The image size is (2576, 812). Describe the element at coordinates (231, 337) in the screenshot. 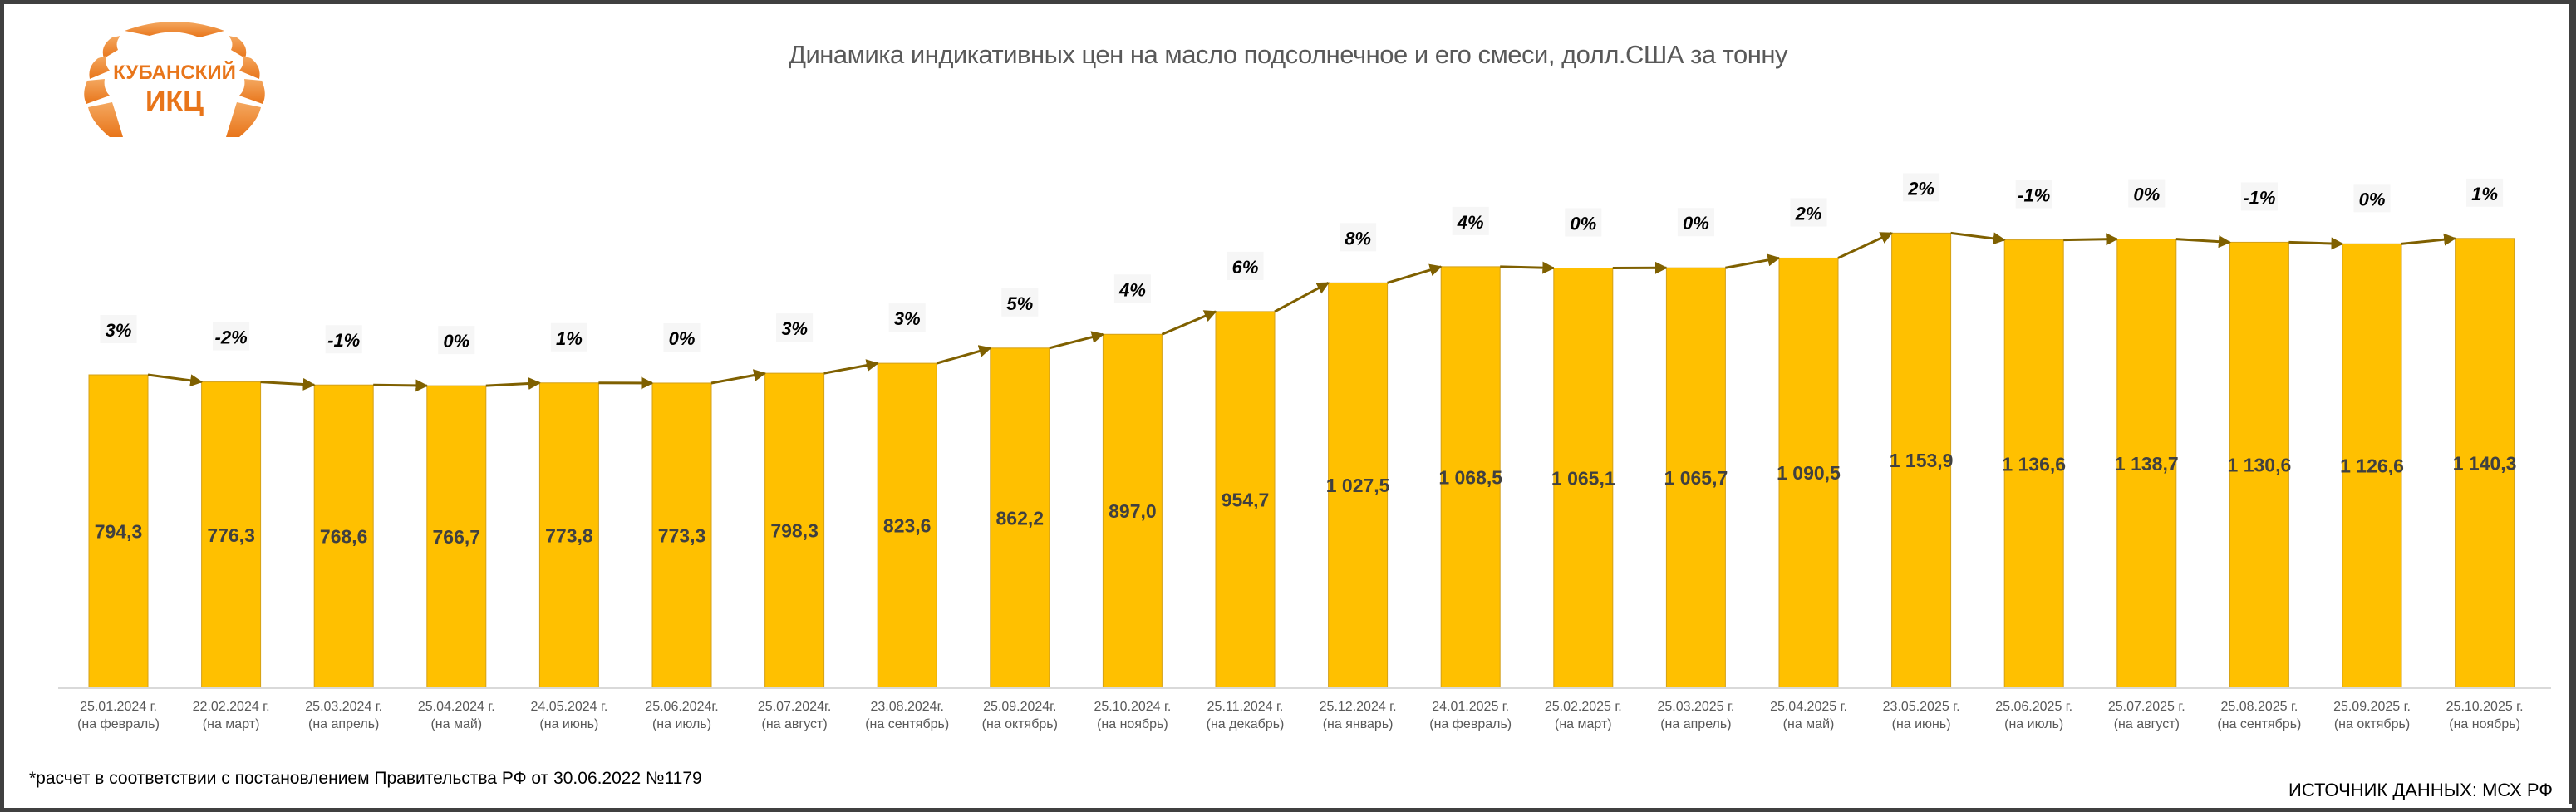

I see `change-label: -2%` at that location.